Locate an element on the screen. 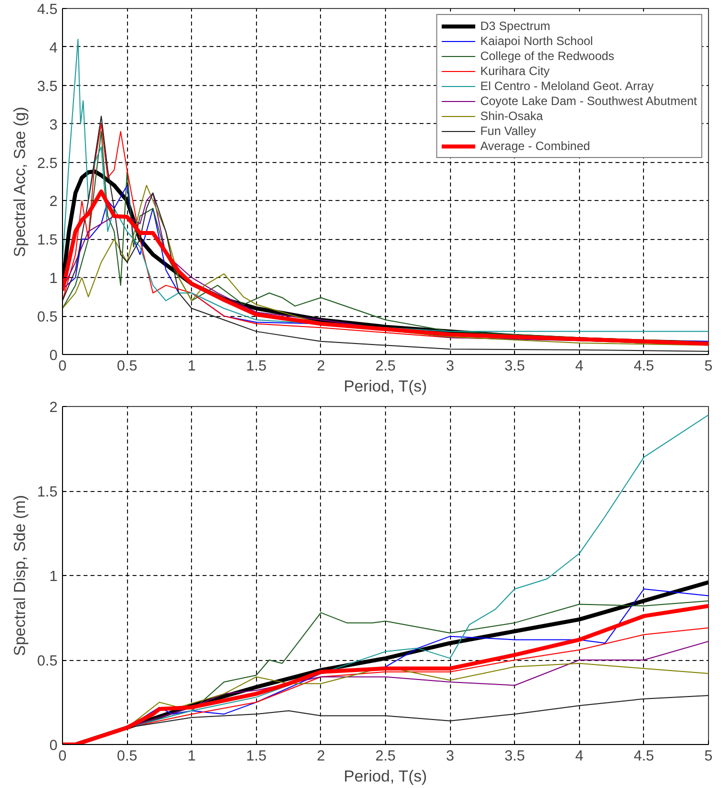 This screenshot has height=788, width=722. legend-label: Kaiapoi North School is located at coordinates (536, 41).